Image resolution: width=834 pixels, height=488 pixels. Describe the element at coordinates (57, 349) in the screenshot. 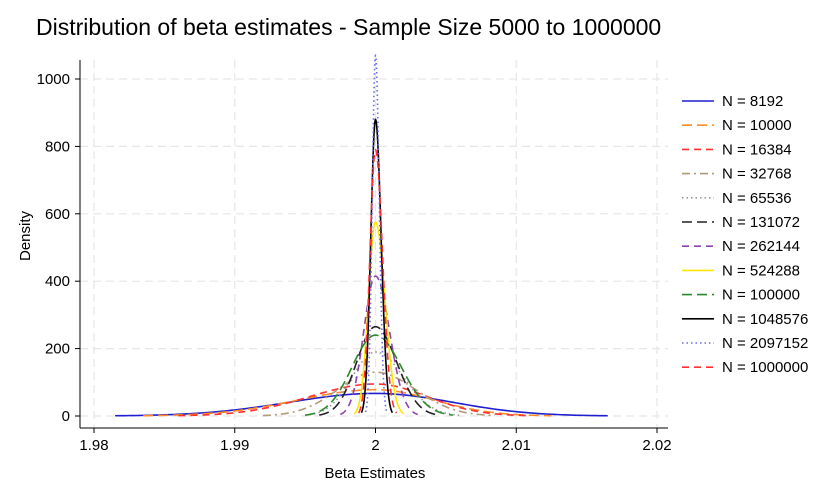

I see `y-tick-label: 200` at that location.